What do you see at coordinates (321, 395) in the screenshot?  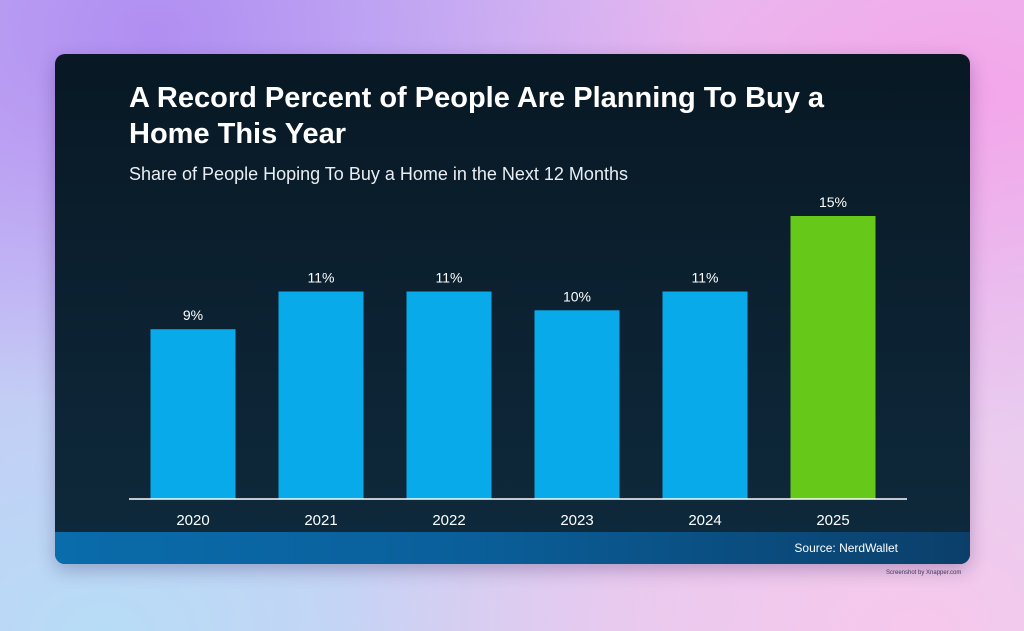 I see `bar-2021` at bounding box center [321, 395].